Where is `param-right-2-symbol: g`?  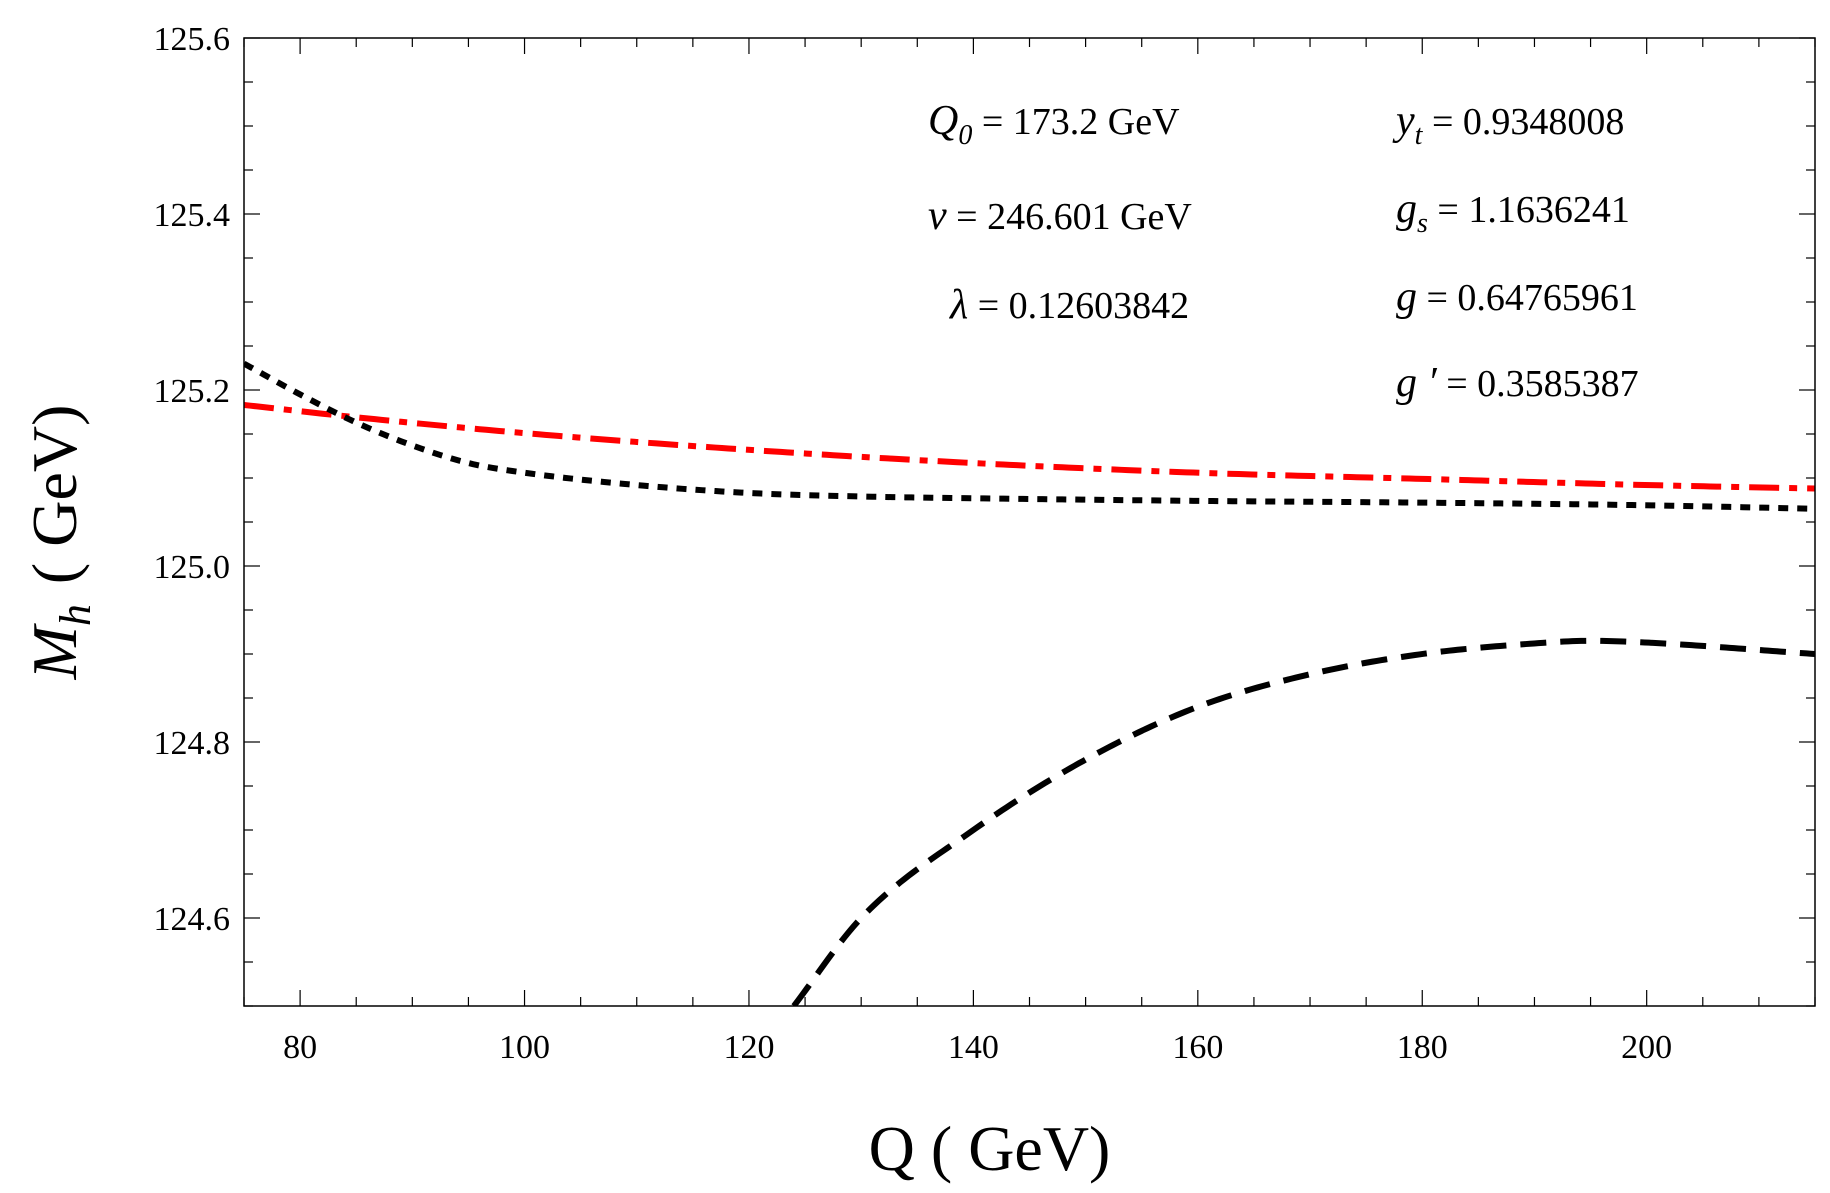 param-right-2-symbol: g is located at coordinates (1406, 297).